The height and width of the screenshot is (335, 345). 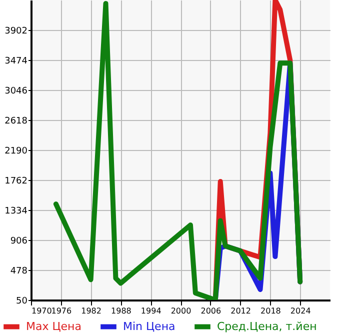 What do you see at coordinates (91, 311) in the screenshot?
I see `x-tick-label: 1982` at bounding box center [91, 311].